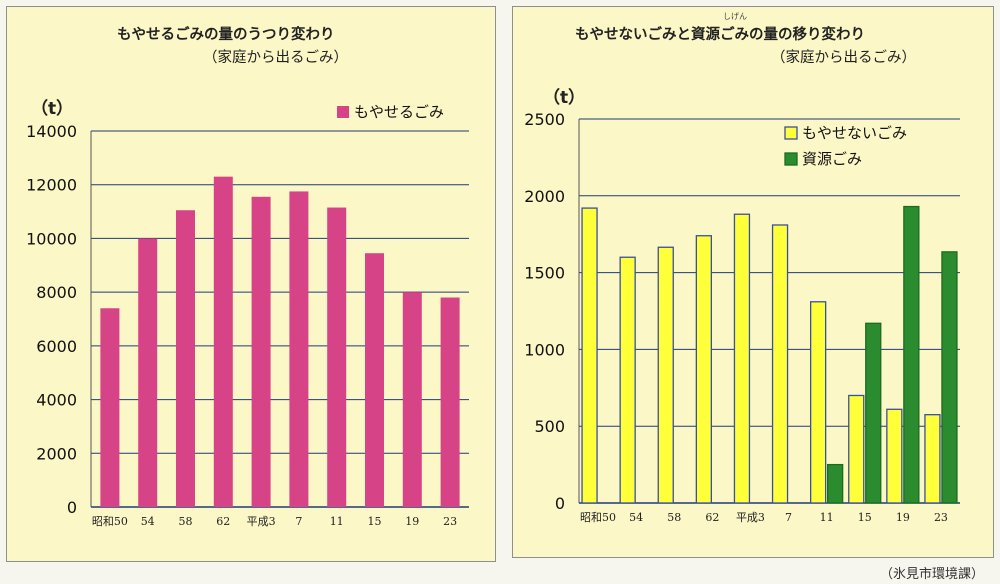  Describe the element at coordinates (544, 349) in the screenshot. I see `y-tick-label: 1000` at that location.